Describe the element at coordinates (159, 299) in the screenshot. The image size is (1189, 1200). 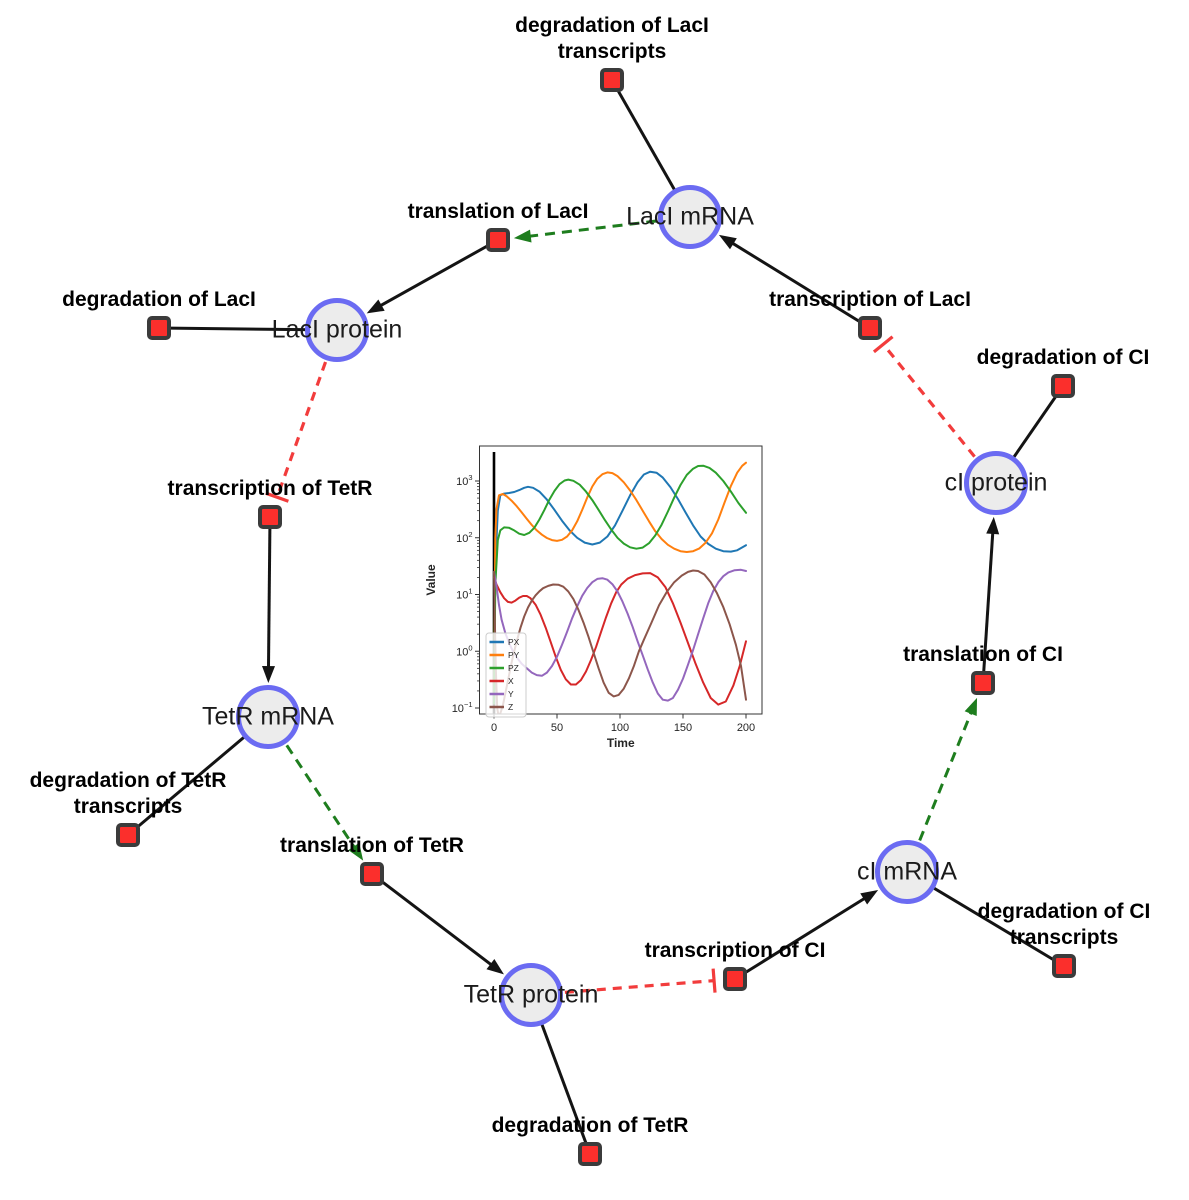
I see `reaction-label-deg-laci: degradation of LacI` at that location.